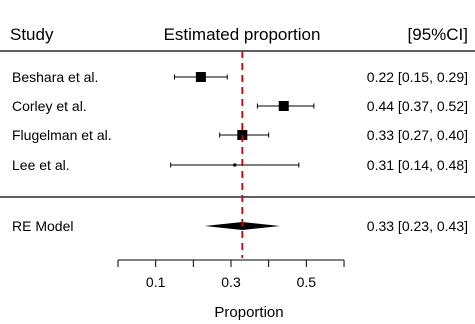 Image resolution: width=475 pixels, height=324 pixels. Describe the element at coordinates (32, 34) in the screenshot. I see `header-study: Study` at that location.